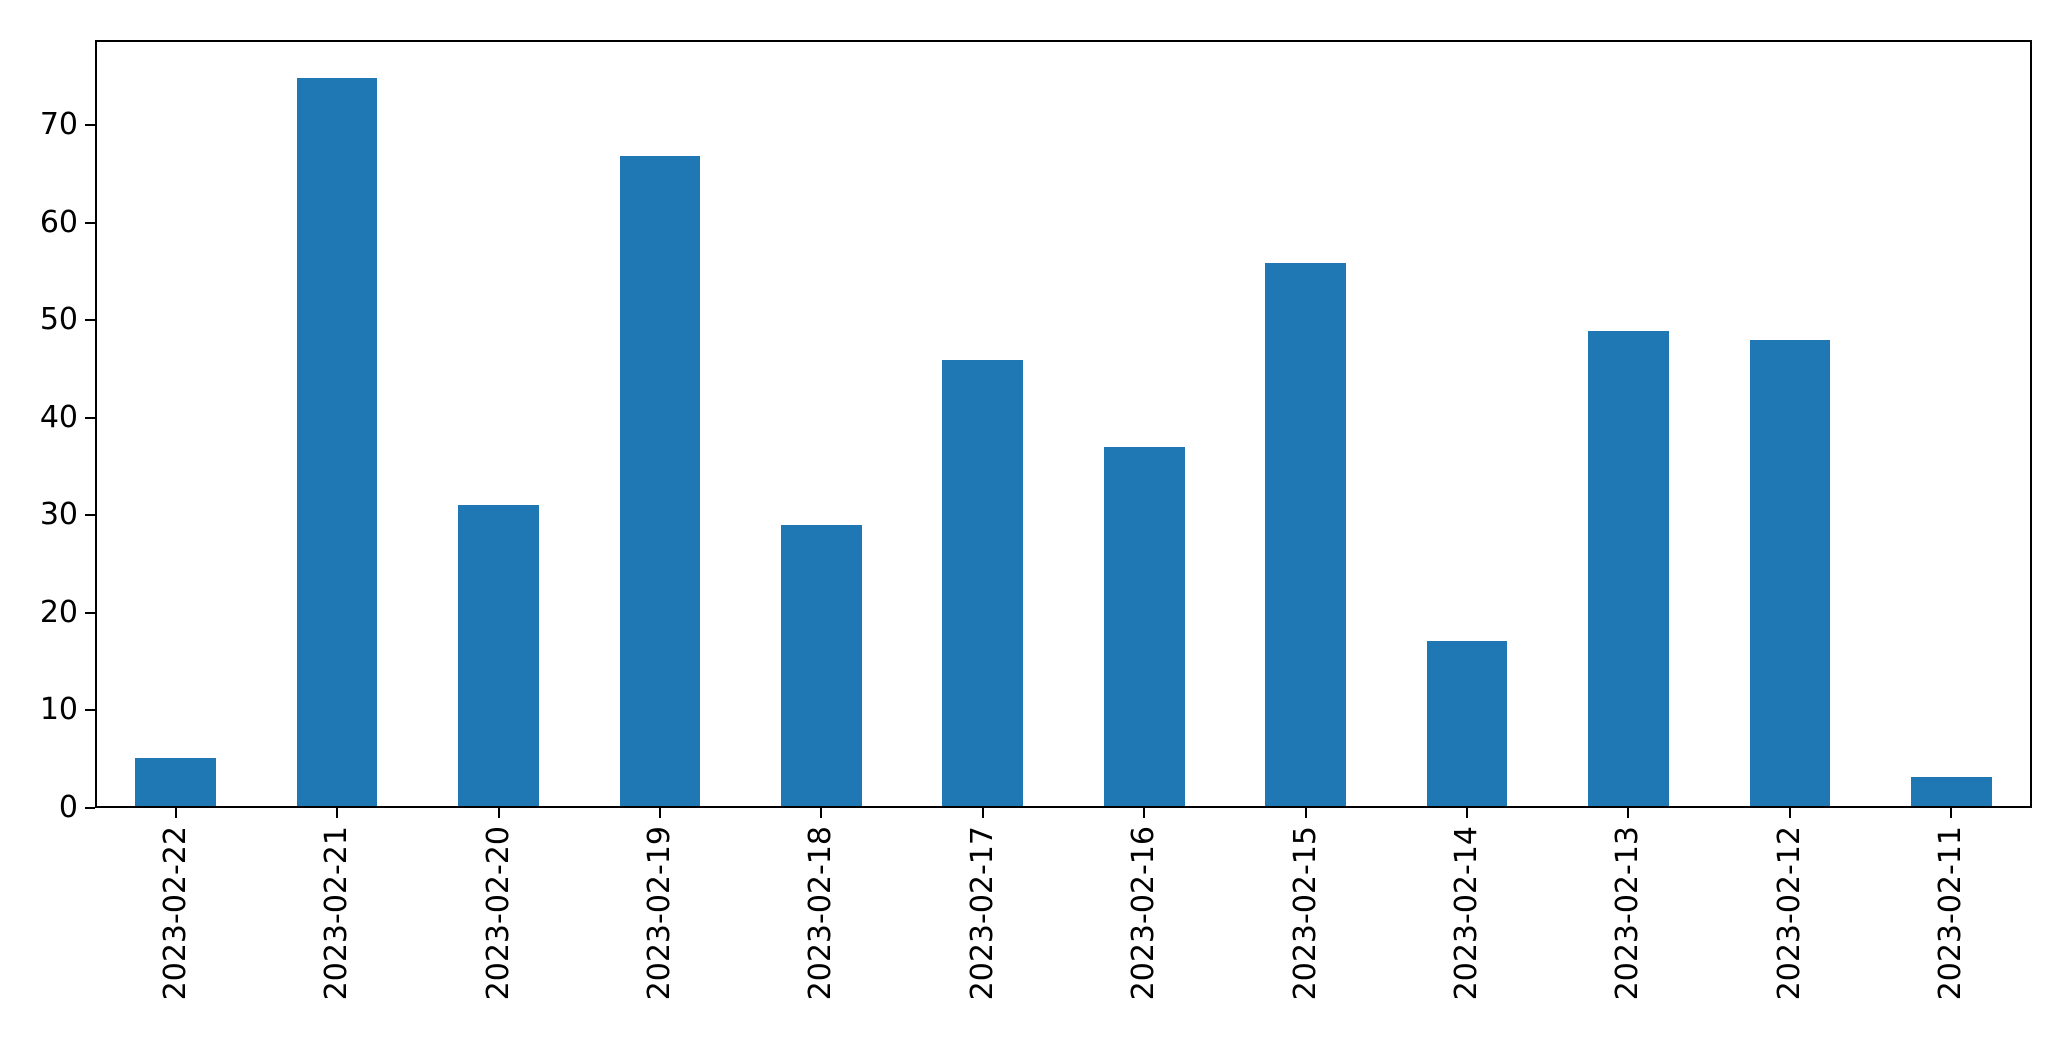  What do you see at coordinates (58, 125) in the screenshot?
I see `y-tick-label-70: 70` at bounding box center [58, 125].